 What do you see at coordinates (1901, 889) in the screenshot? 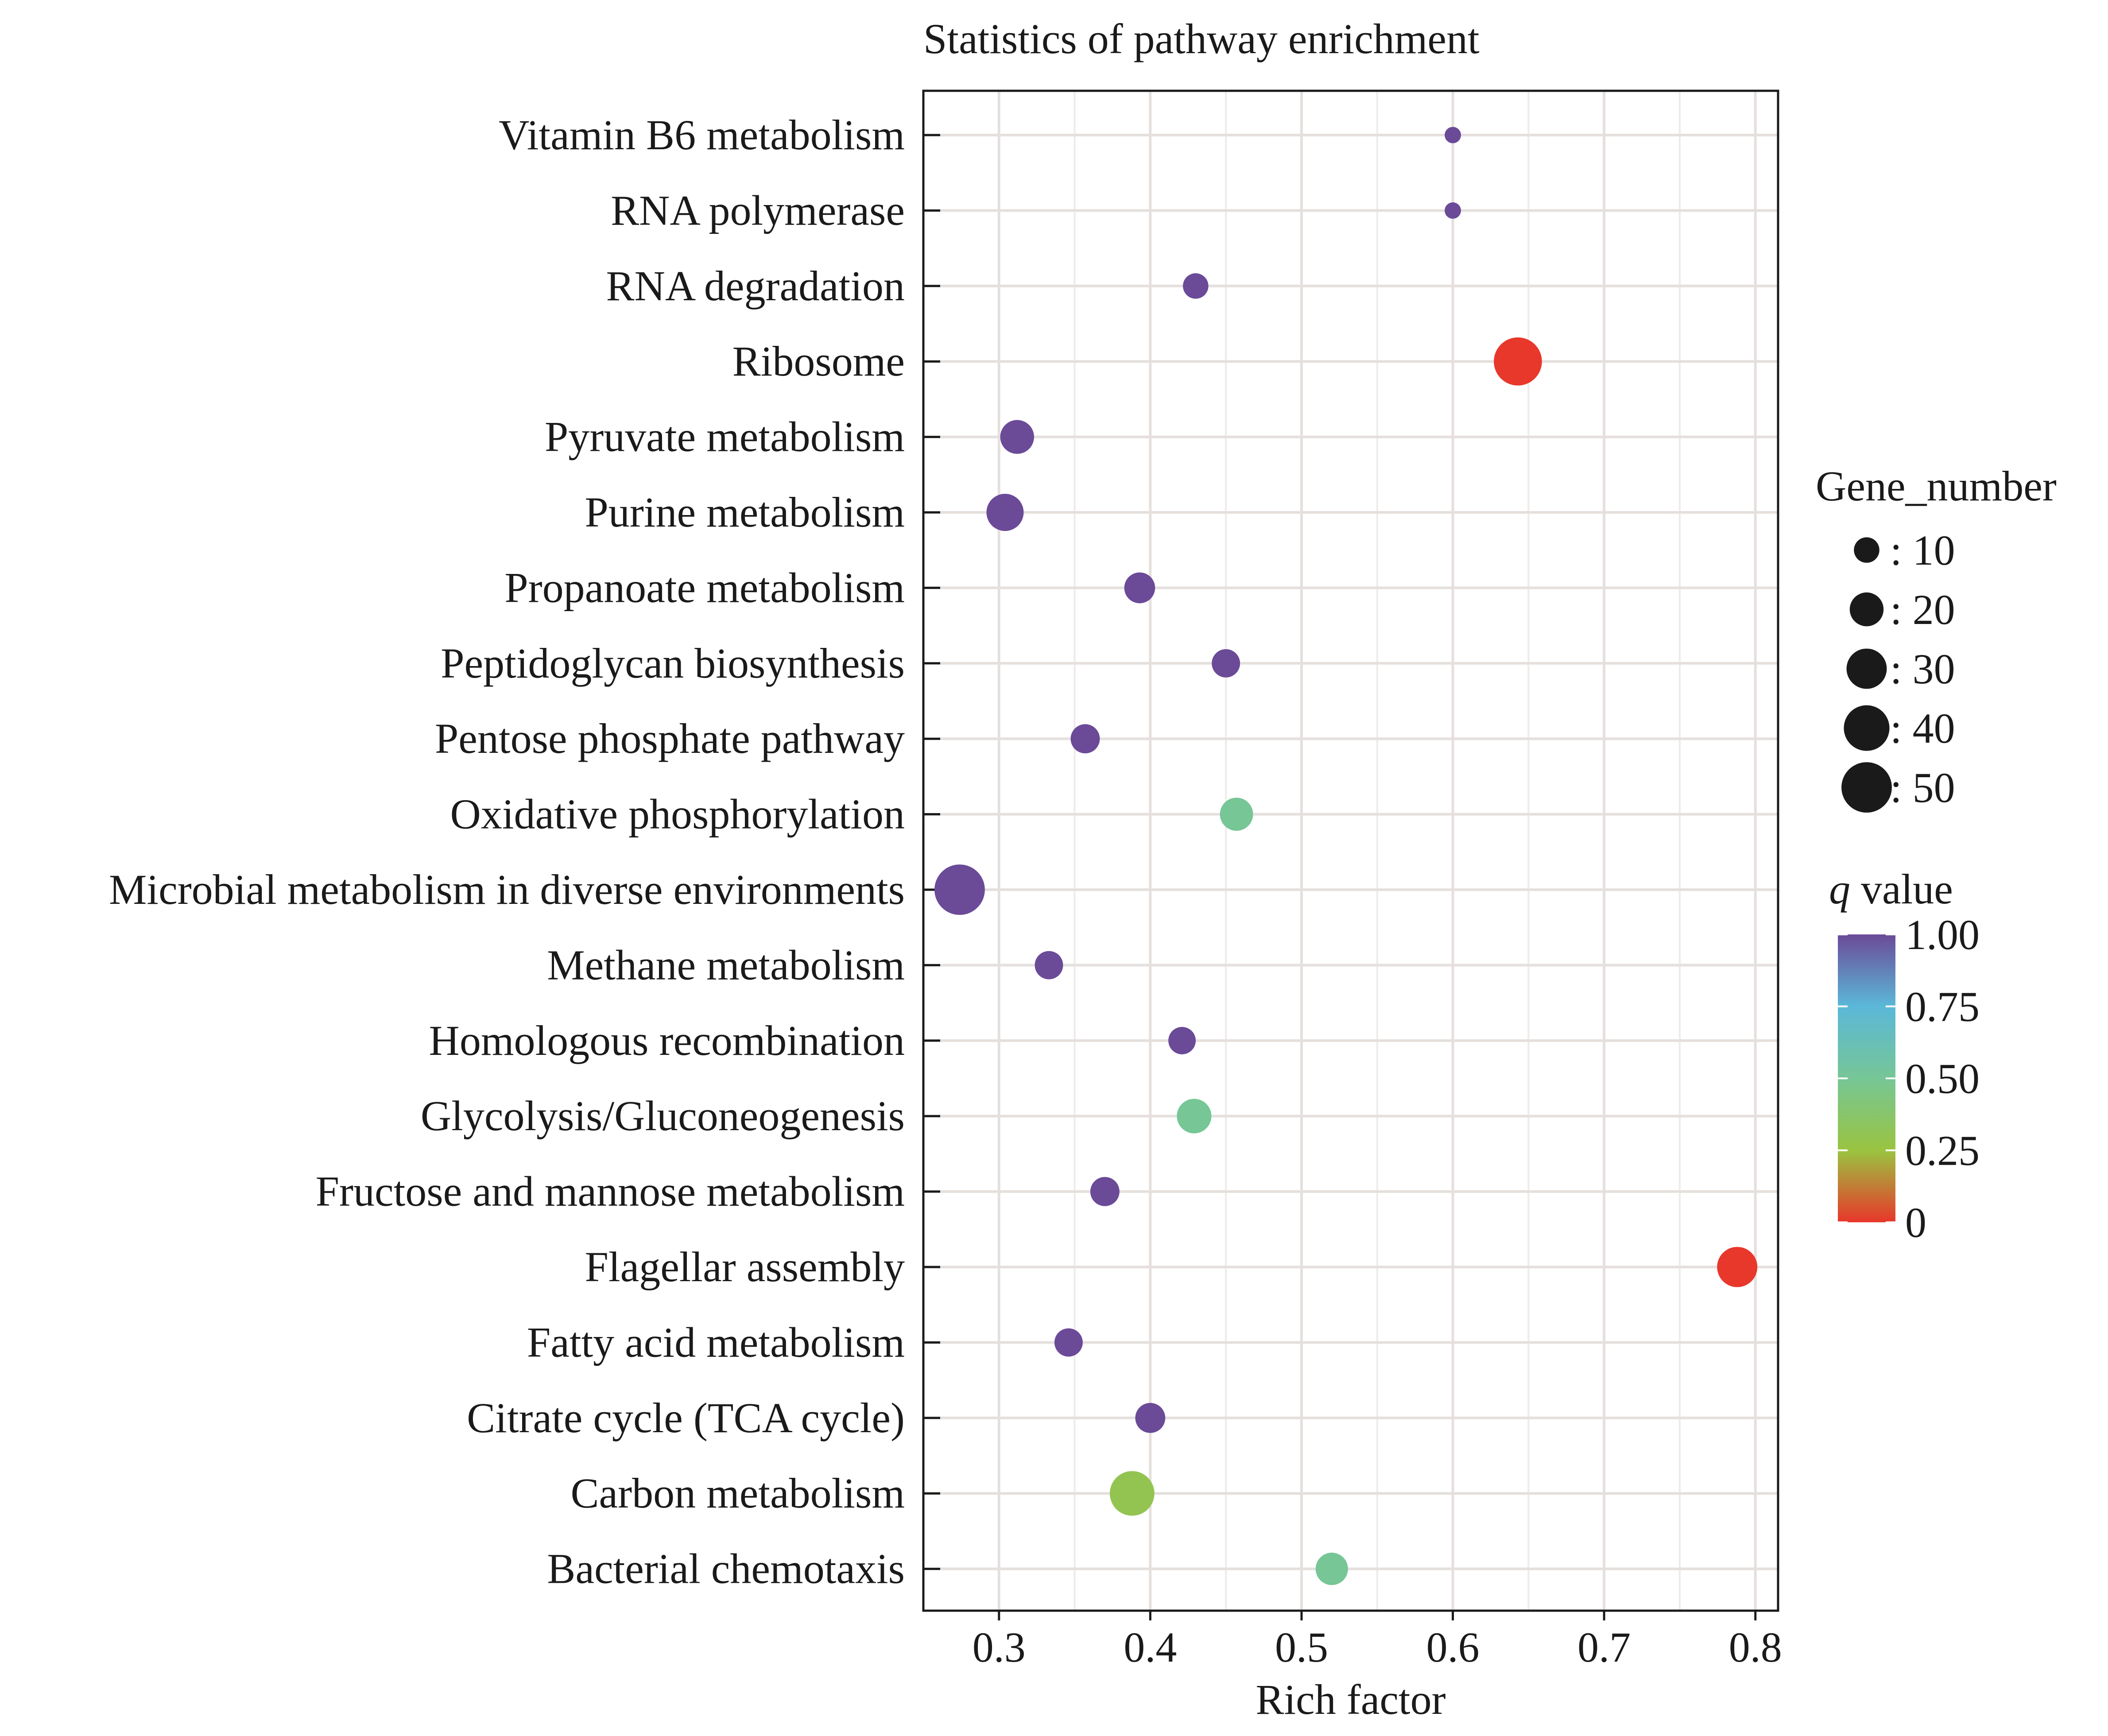
I see `color-legend-title-rest: value` at bounding box center [1901, 889].